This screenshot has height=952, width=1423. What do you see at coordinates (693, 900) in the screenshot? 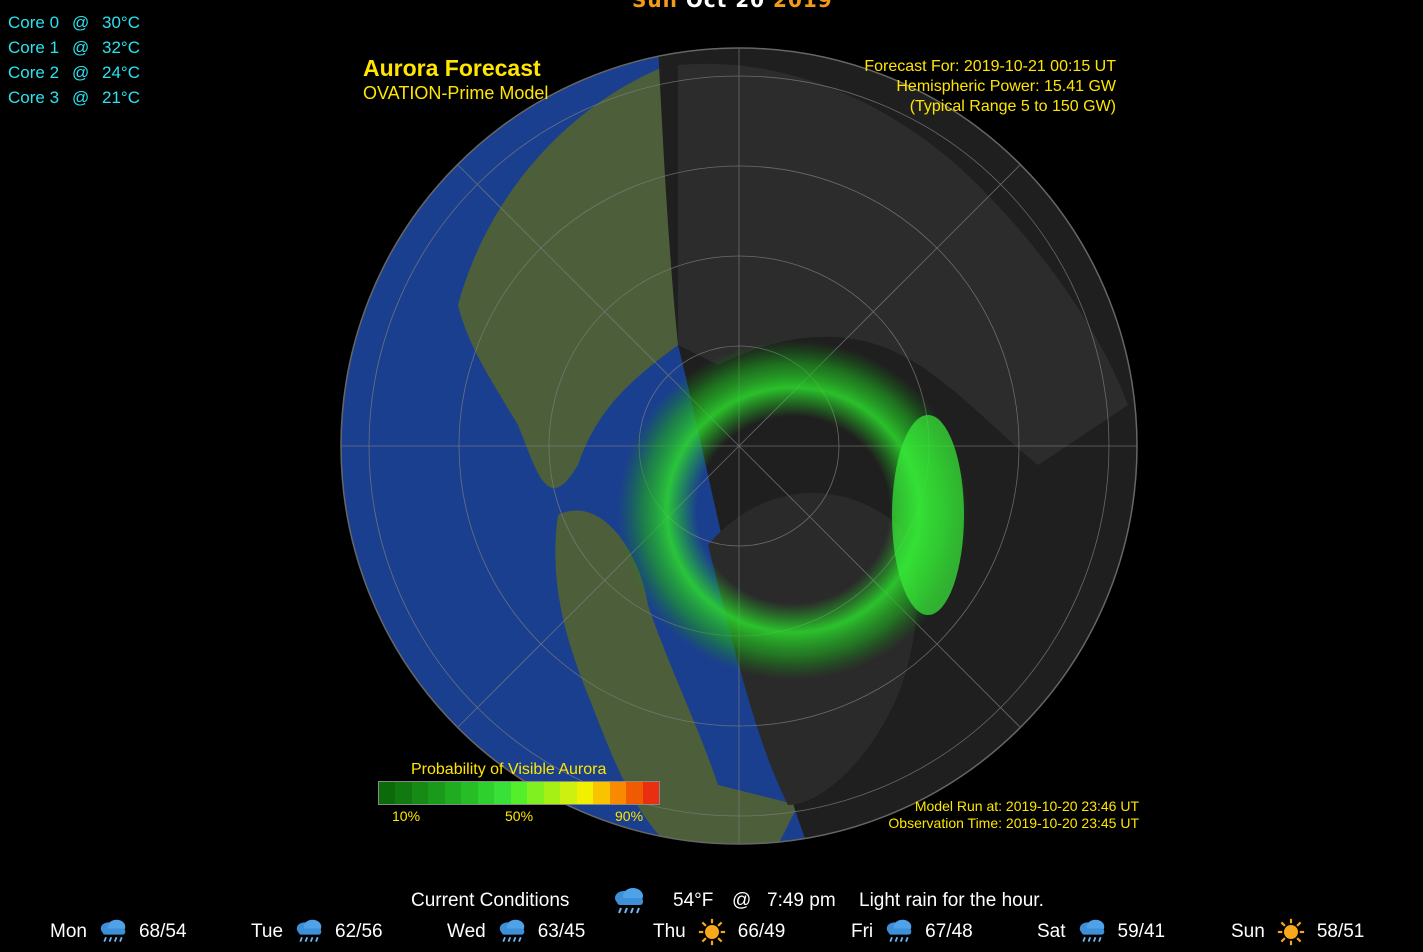
I see `current-temp: 54°F` at bounding box center [693, 900].